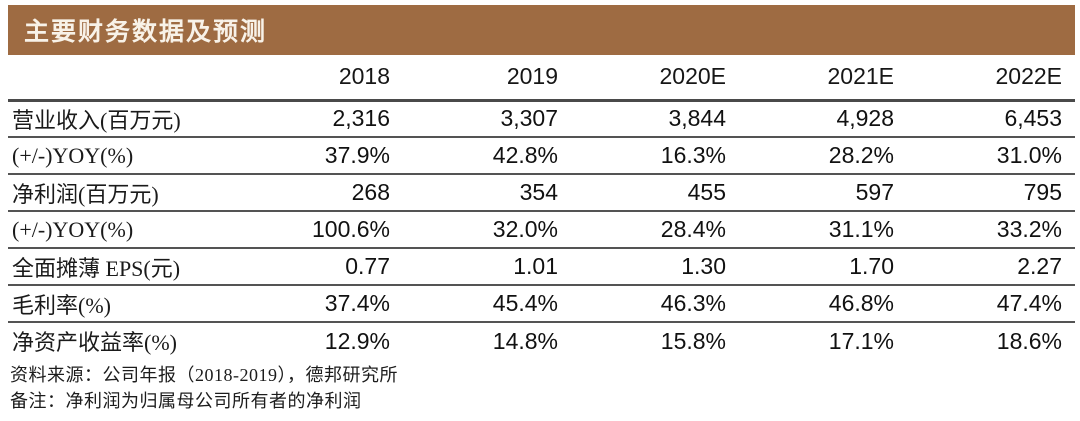 The width and height of the screenshot is (1080, 421). Describe the element at coordinates (823, 156) in the screenshot. I see `table-cell: 28.2%` at that location.